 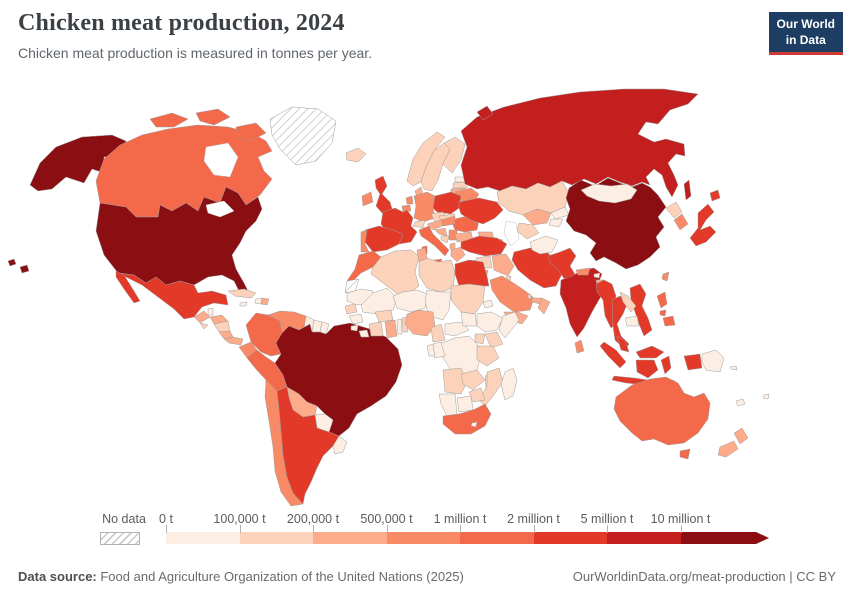 I want to click on country-dominican-republic, so click(x=265, y=301).